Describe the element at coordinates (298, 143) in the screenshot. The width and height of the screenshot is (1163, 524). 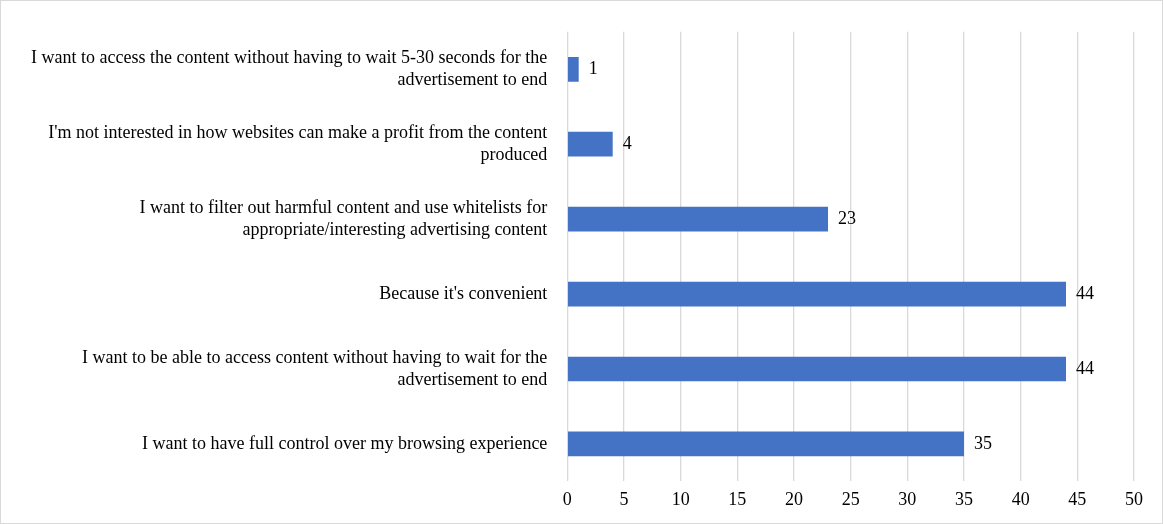
I see `y-tick-label: I'm not interested in how websites can make a profit from the content produced` at that location.